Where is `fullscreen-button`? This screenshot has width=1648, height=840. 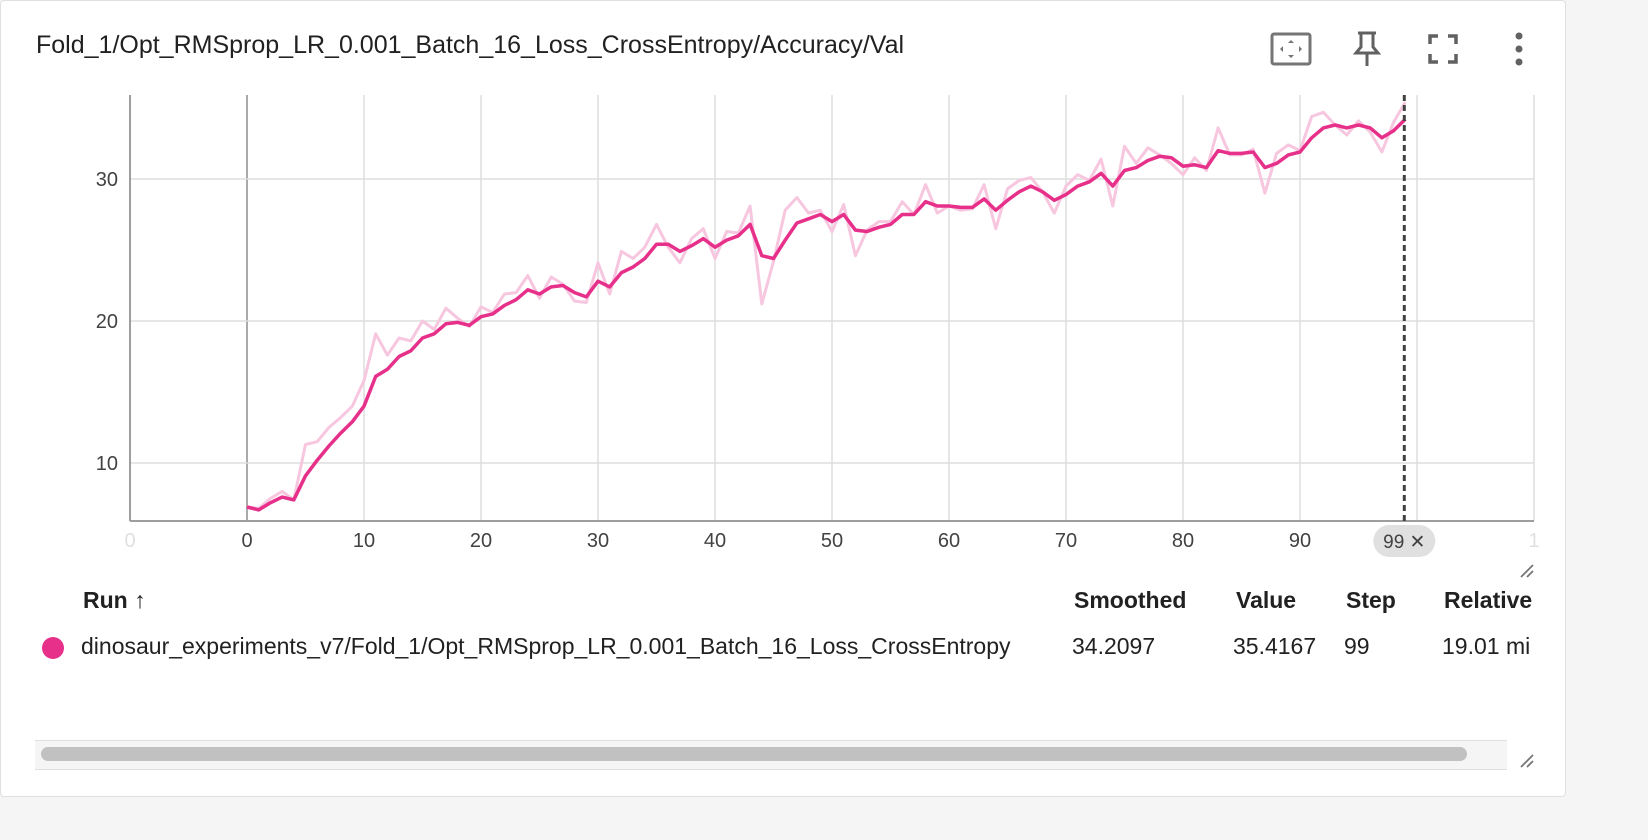 fullscreen-button is located at coordinates (1443, 49).